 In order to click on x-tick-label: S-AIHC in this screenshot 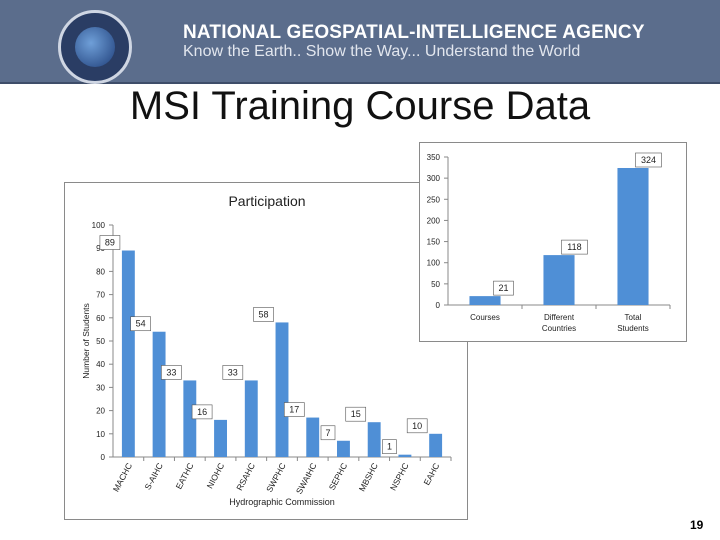, I will do `click(154, 476)`.